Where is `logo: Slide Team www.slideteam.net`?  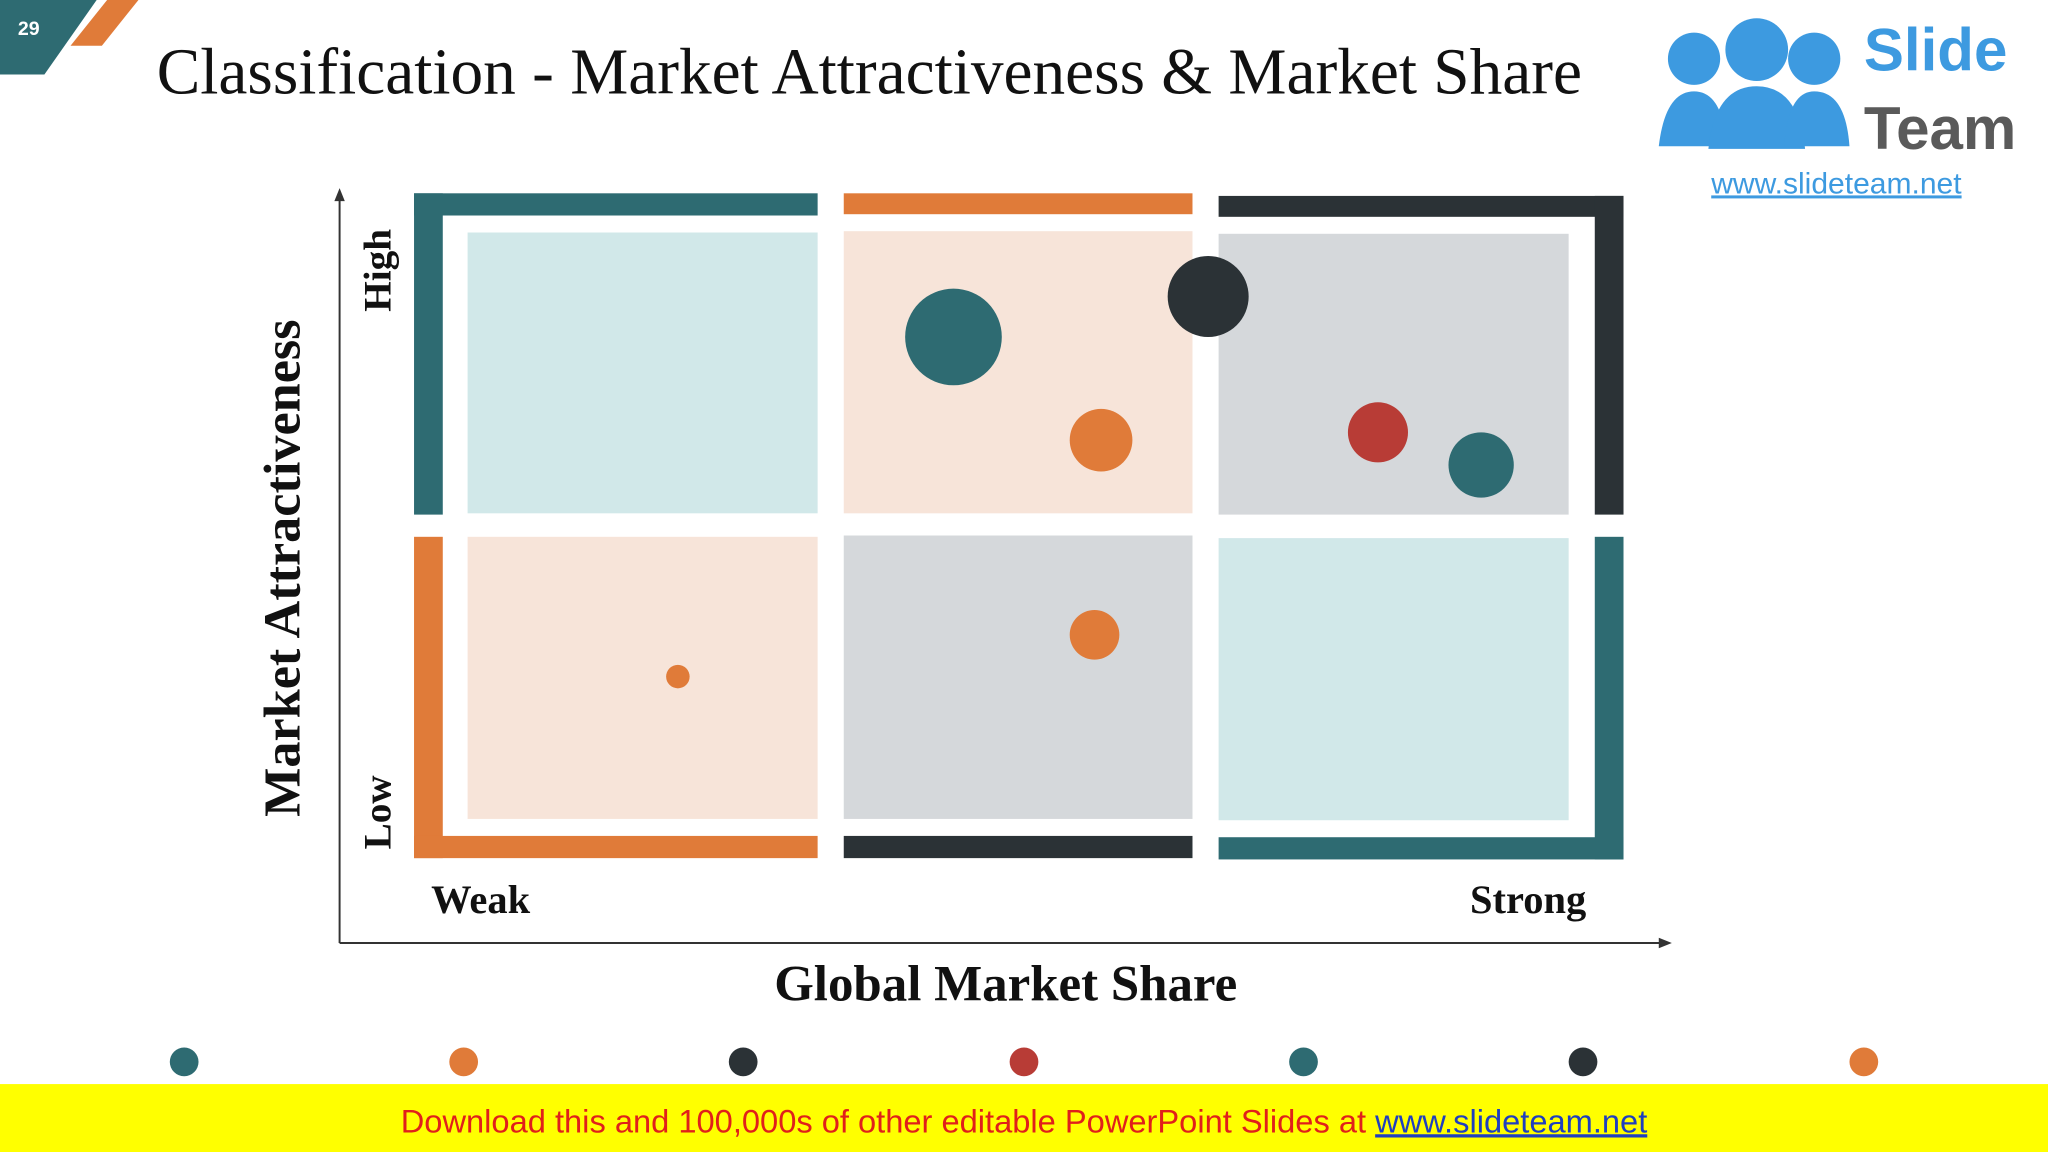
logo: Slide Team www.slideteam.net is located at coordinates (1838, 100).